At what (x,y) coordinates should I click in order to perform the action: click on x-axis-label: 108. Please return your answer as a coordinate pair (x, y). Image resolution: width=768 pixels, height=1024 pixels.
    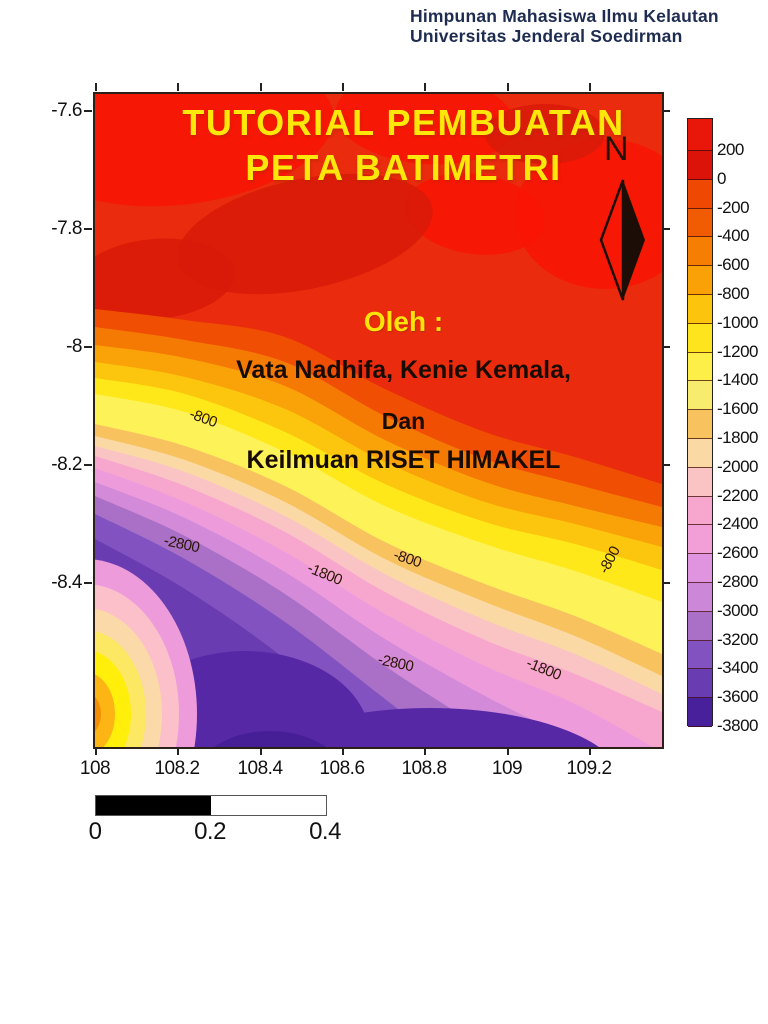
    Looking at the image, I should click on (95, 768).